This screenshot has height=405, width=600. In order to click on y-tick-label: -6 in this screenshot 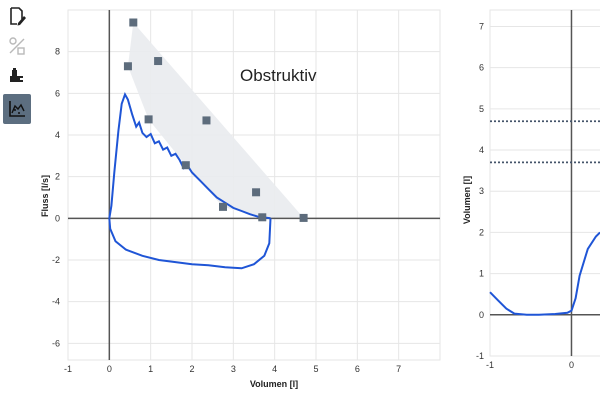, I will do `click(56, 343)`.